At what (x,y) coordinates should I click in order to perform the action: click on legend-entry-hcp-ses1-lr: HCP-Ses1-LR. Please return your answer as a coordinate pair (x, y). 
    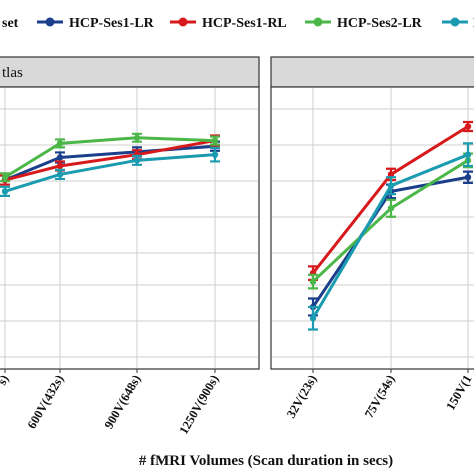
    Looking at the image, I should click on (96, 23).